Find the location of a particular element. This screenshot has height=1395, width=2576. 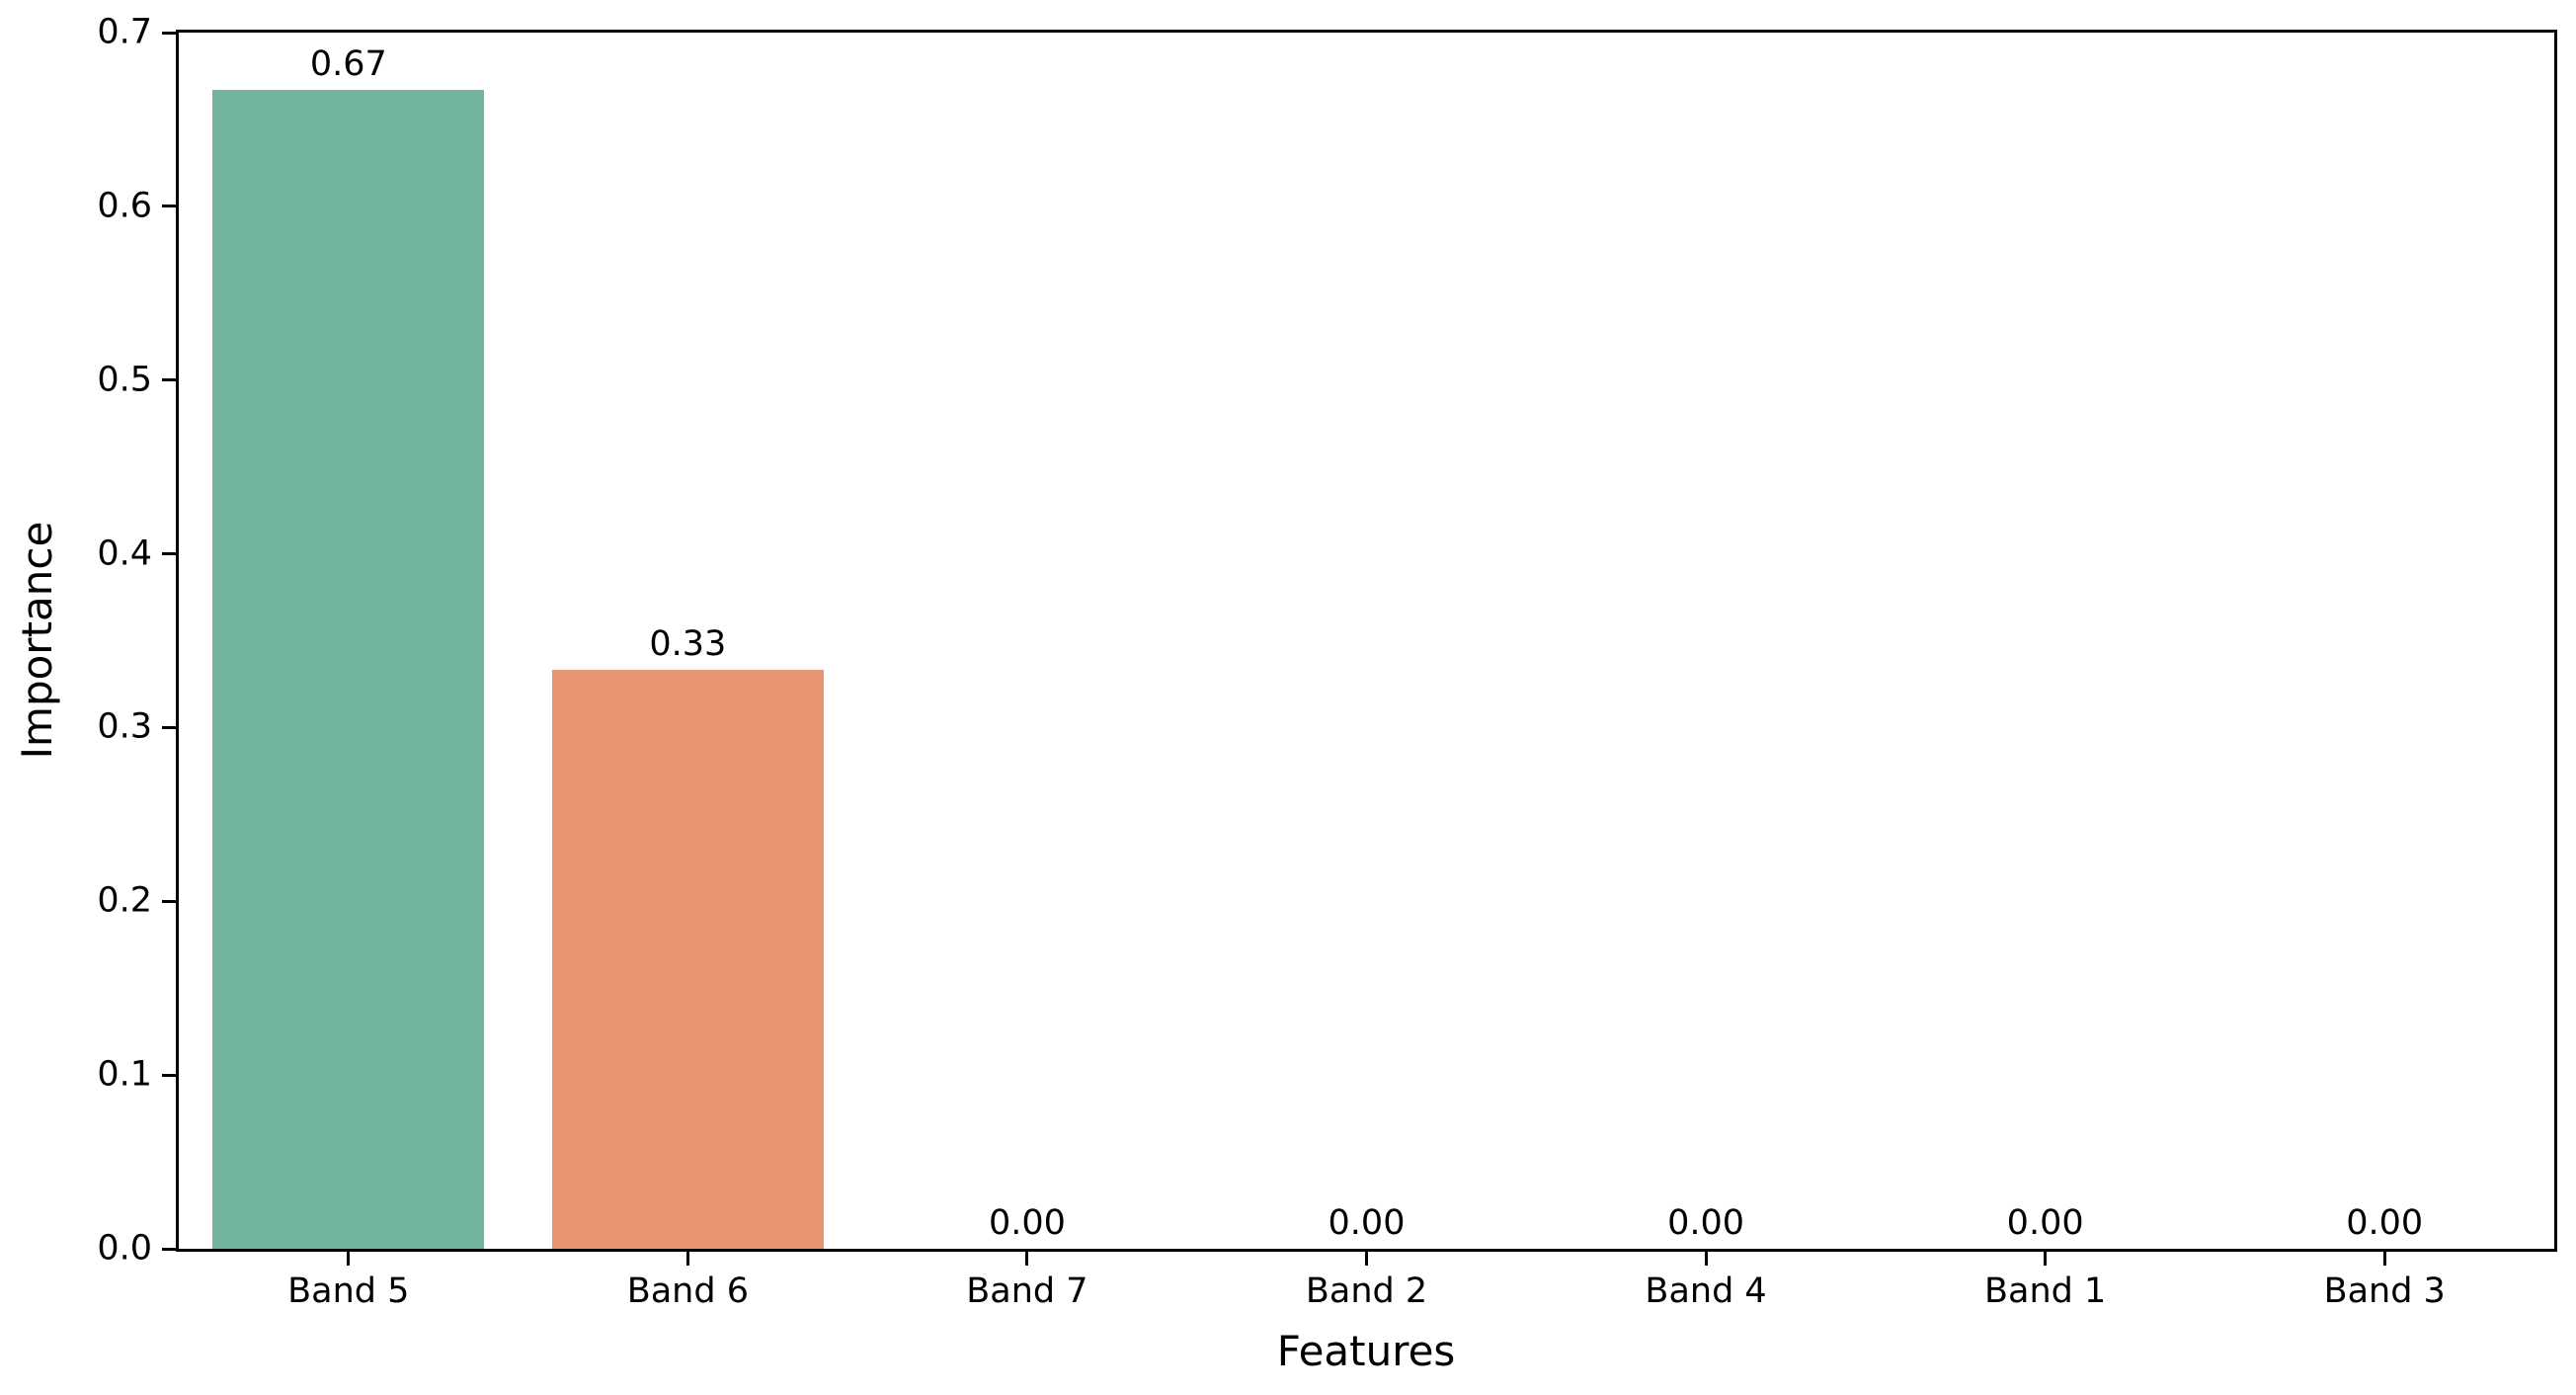

y-tick-label: 0.6 is located at coordinates (124, 206).